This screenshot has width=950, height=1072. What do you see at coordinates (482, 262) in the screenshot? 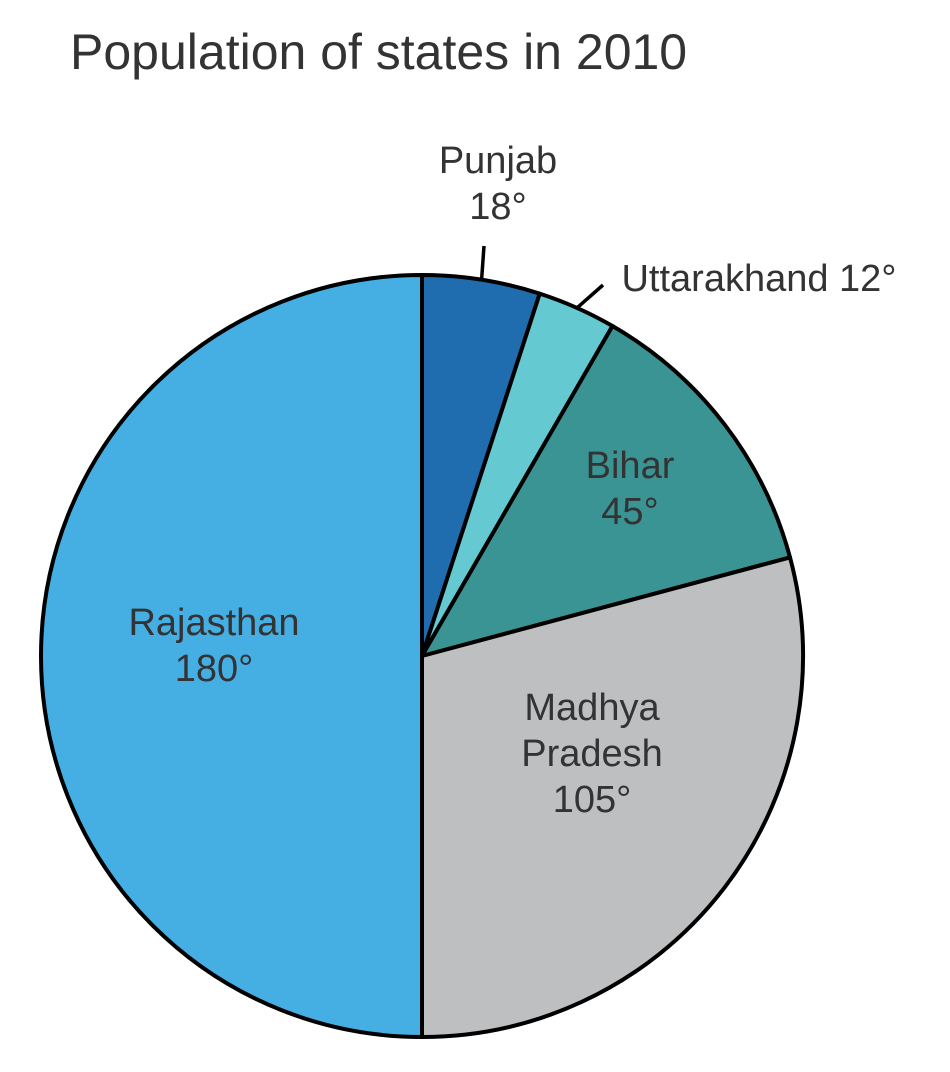
I see `leader-line-punjab` at bounding box center [482, 262].